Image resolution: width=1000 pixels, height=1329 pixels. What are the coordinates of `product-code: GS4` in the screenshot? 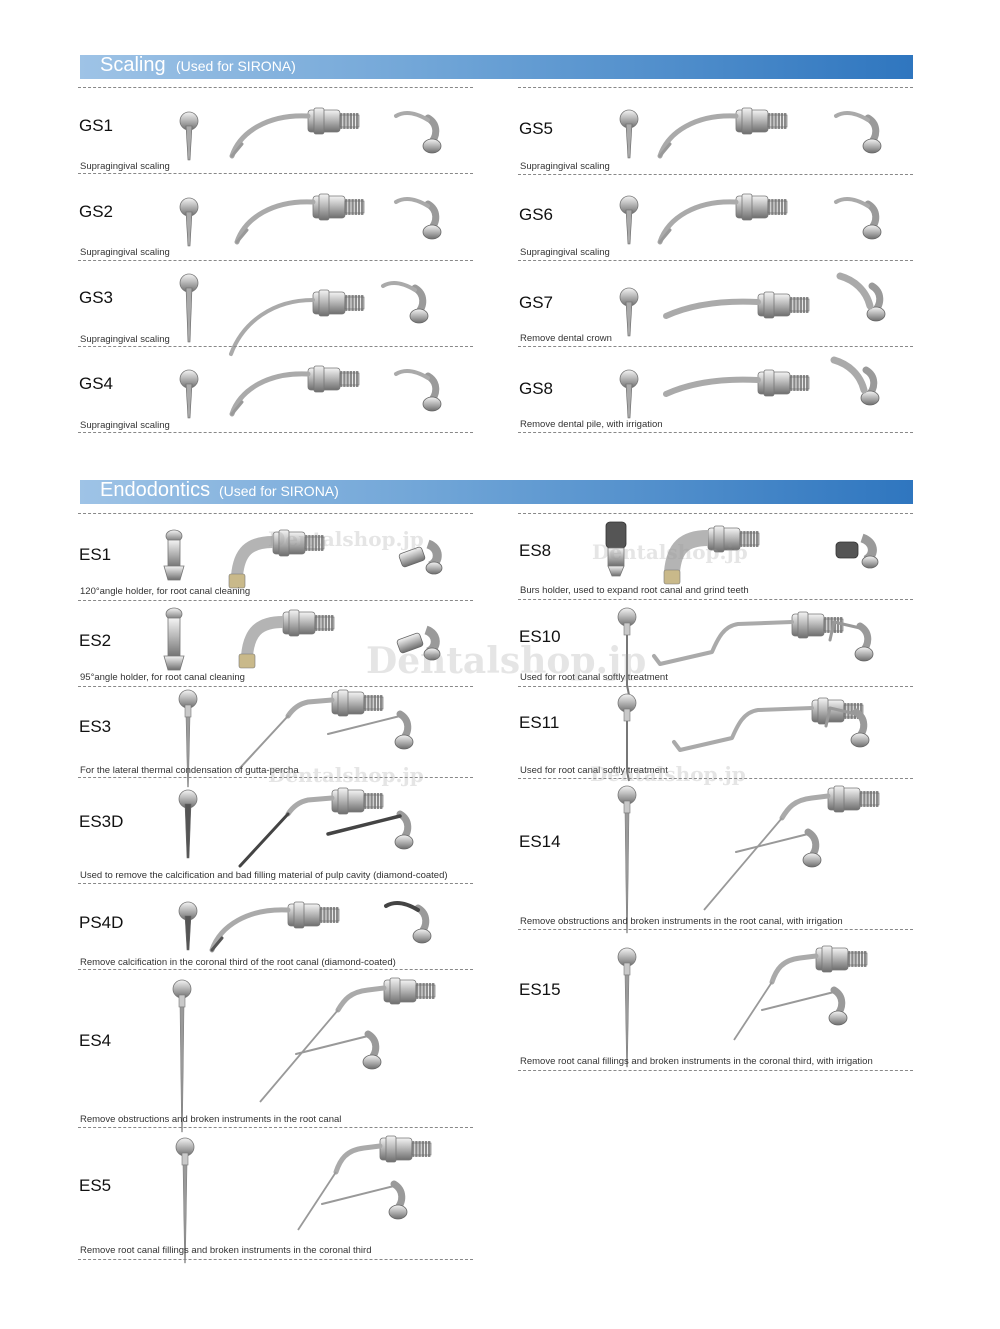 It's located at (96, 383).